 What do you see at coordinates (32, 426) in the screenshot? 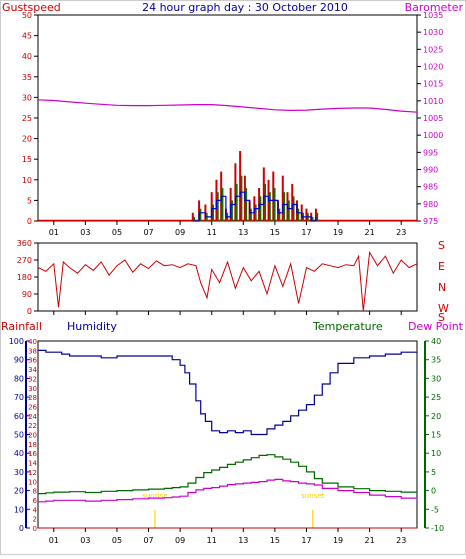
I see `rainfall-tick-label: 22` at bounding box center [32, 426].